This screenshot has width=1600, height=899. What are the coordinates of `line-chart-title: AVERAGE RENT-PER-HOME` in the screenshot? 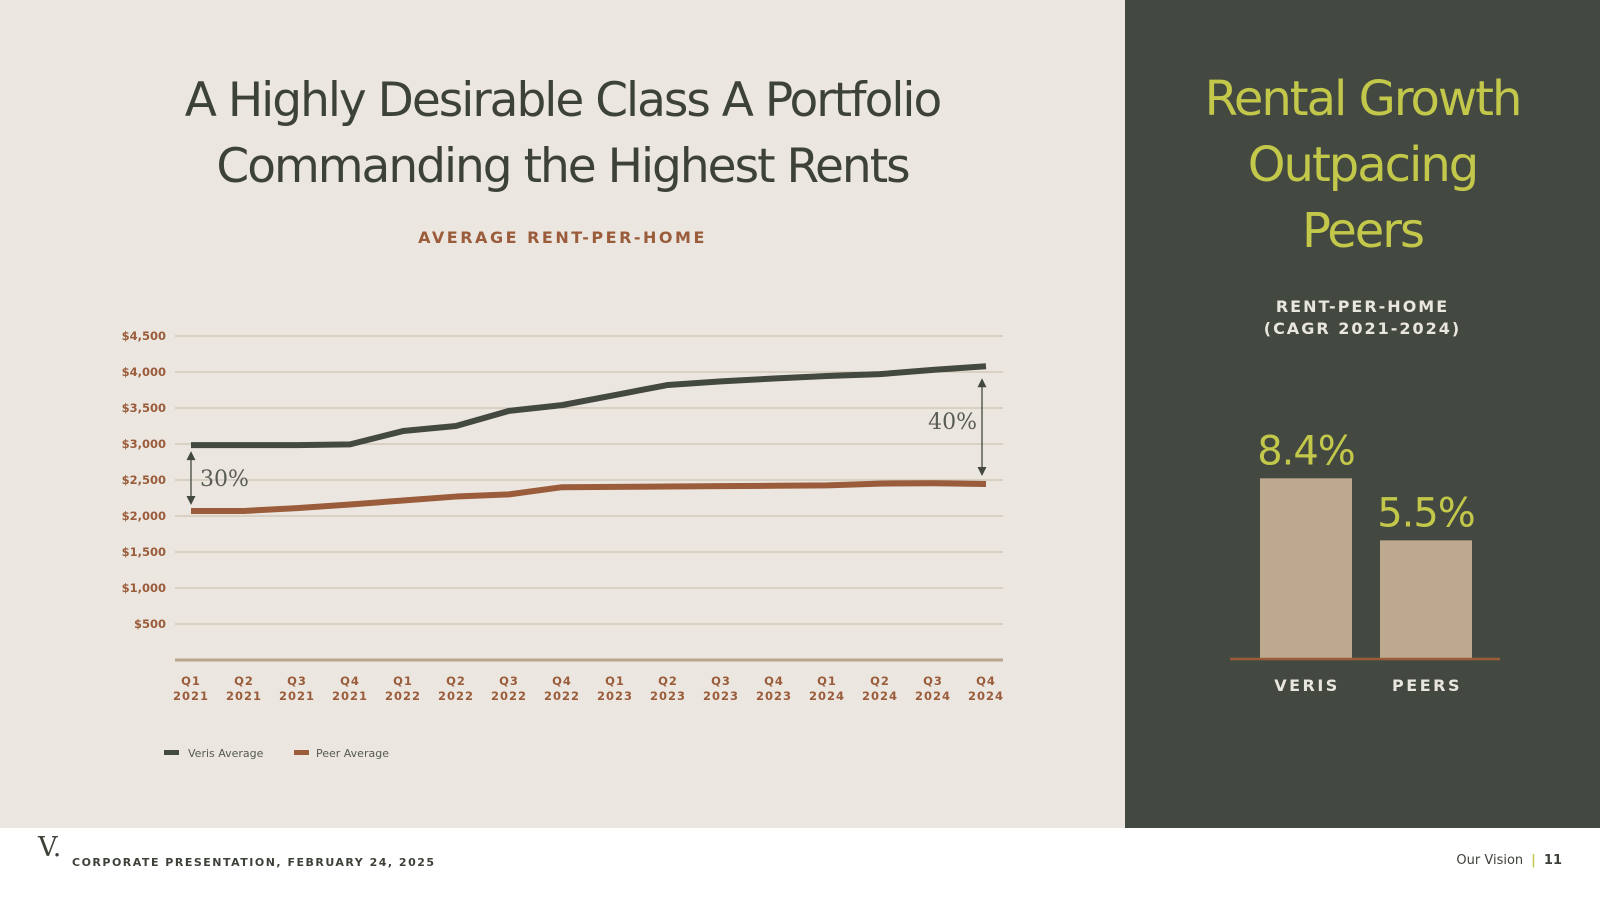 It's located at (562, 237).